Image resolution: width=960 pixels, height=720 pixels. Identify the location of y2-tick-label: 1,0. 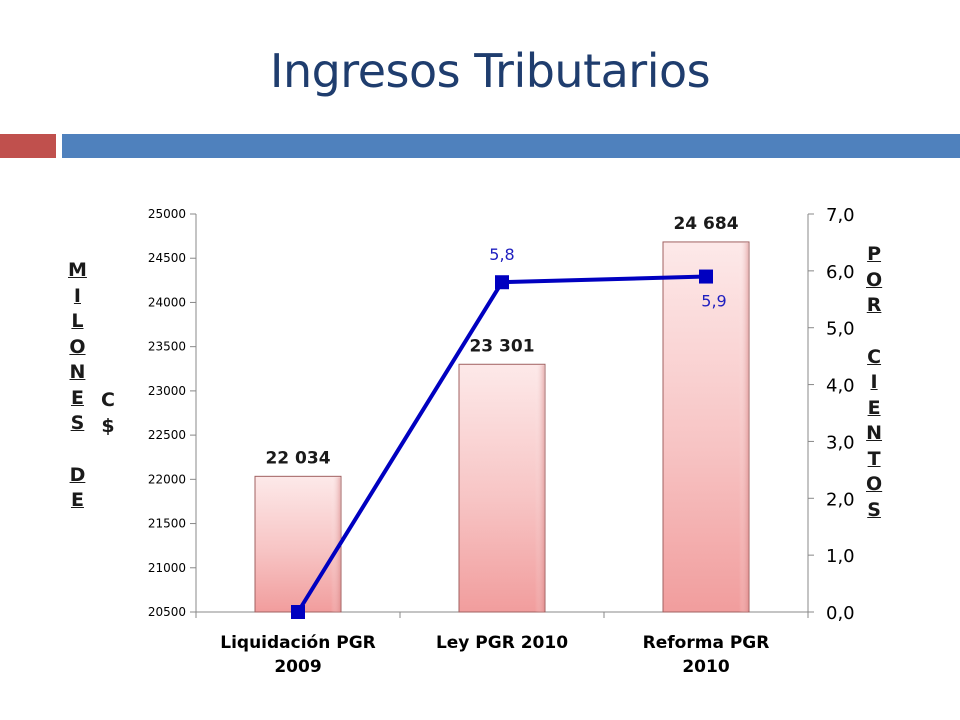
(840, 556).